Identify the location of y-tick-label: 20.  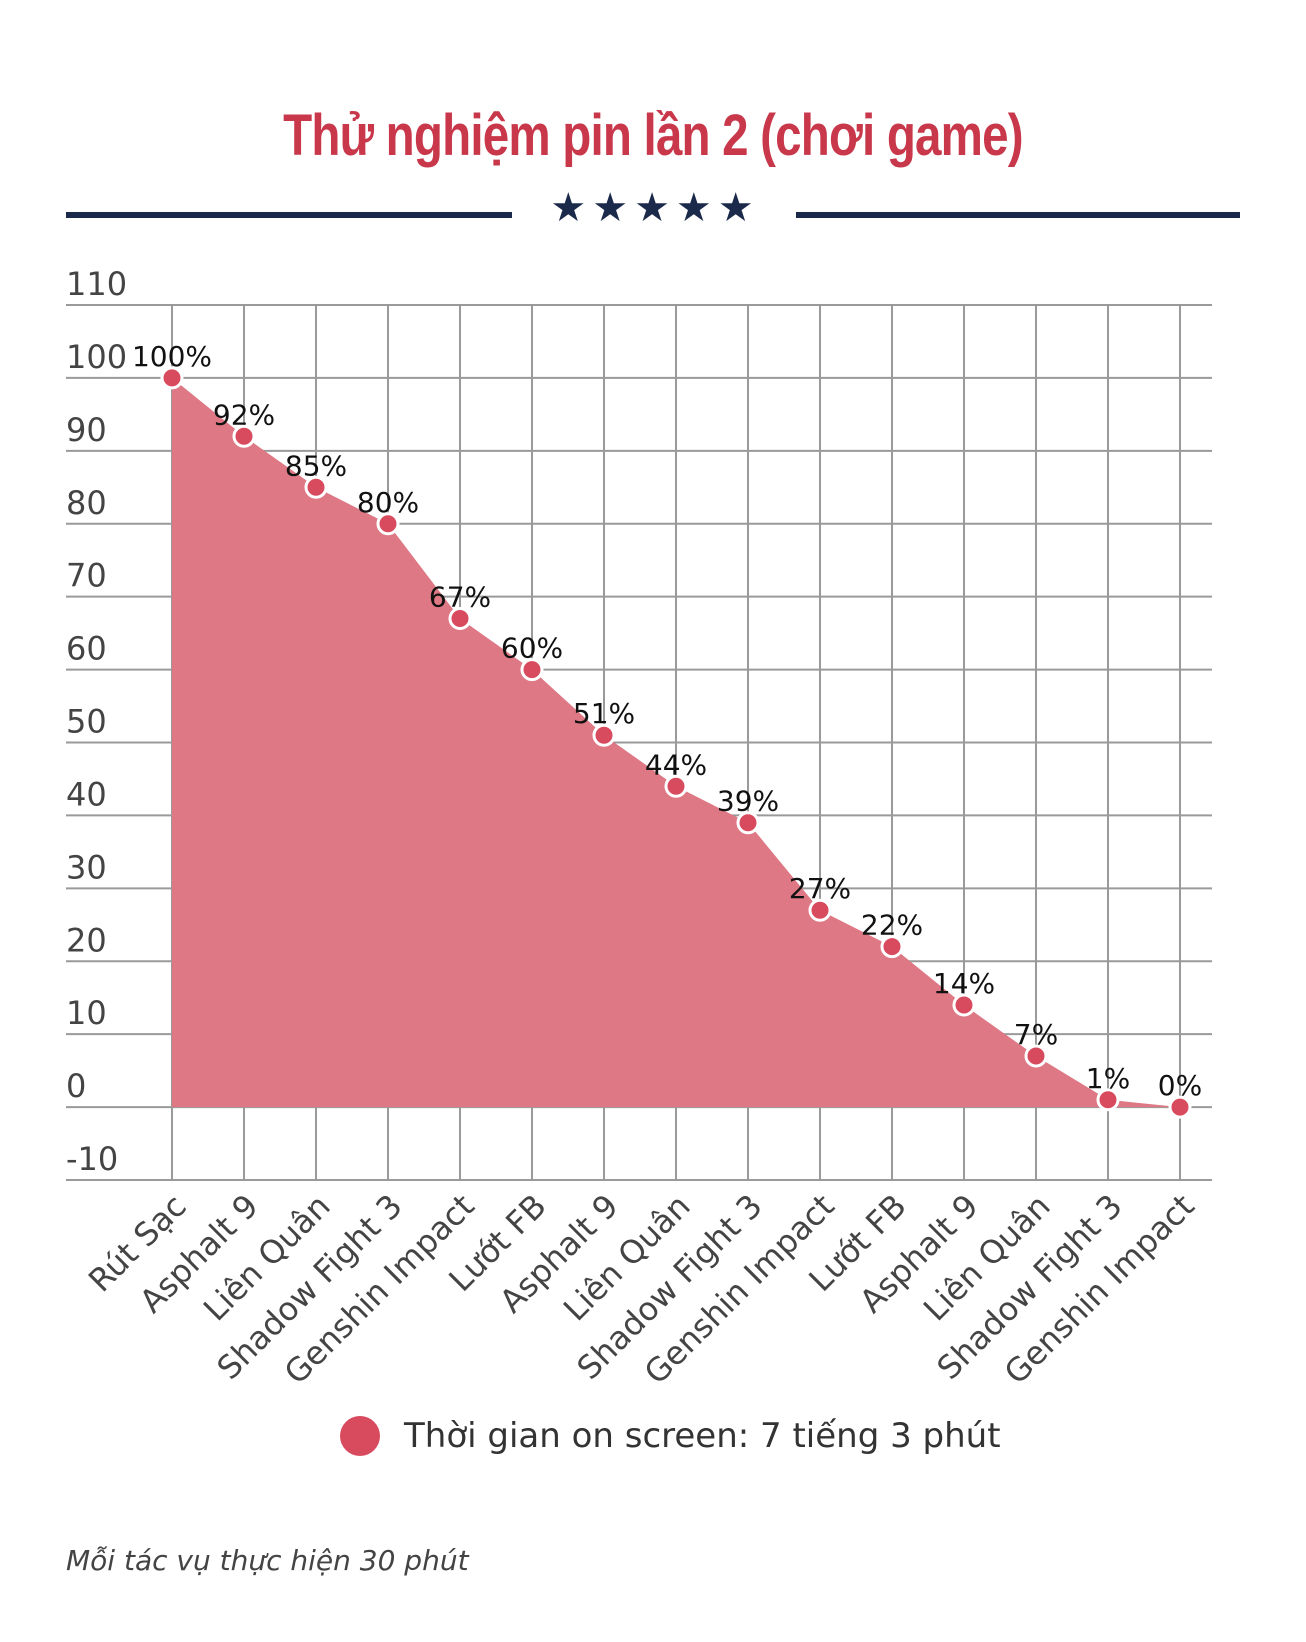
(86, 940).